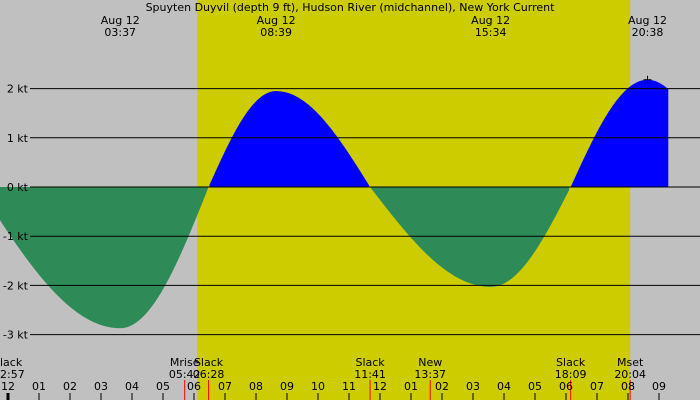  What do you see at coordinates (16, 285) in the screenshot?
I see `y-tick-label: -2 kt` at bounding box center [16, 285].